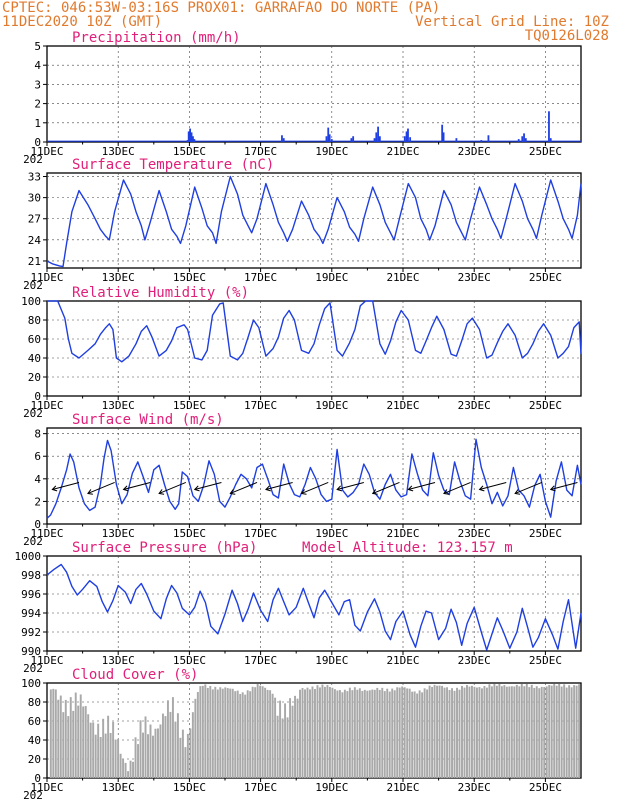 The image size is (618, 800). I want to click on rh-ytick-label: 80, so click(34, 320).